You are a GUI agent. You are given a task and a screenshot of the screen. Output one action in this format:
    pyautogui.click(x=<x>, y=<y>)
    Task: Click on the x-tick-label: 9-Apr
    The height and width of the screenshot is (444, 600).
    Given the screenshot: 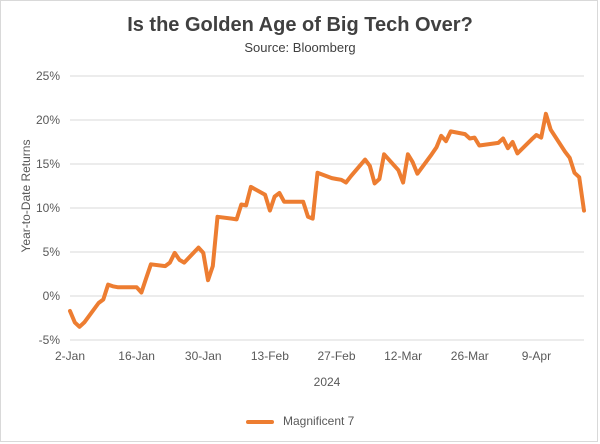 What is the action you would take?
    pyautogui.click(x=536, y=356)
    